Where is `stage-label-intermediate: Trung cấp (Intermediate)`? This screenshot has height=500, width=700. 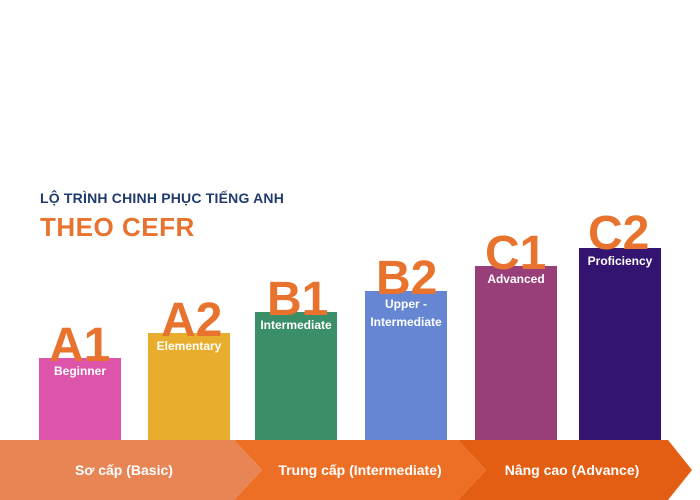
stage-label-intermediate: Trung cấp (Intermediate) is located at coordinates (360, 470).